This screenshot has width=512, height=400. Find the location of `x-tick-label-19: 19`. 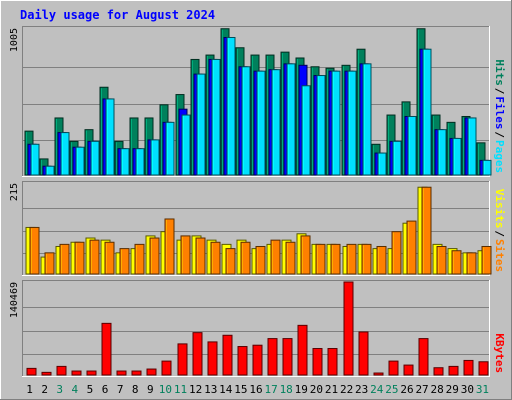

x-tick-label-19: 19 is located at coordinates (301, 389).